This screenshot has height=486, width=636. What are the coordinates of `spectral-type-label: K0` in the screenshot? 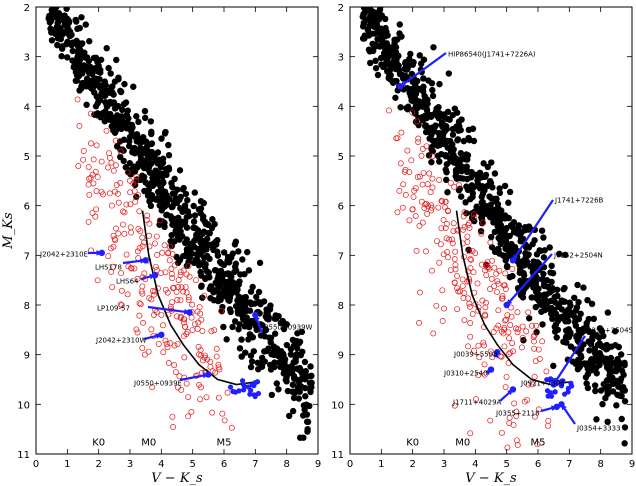 It's located at (412, 443).